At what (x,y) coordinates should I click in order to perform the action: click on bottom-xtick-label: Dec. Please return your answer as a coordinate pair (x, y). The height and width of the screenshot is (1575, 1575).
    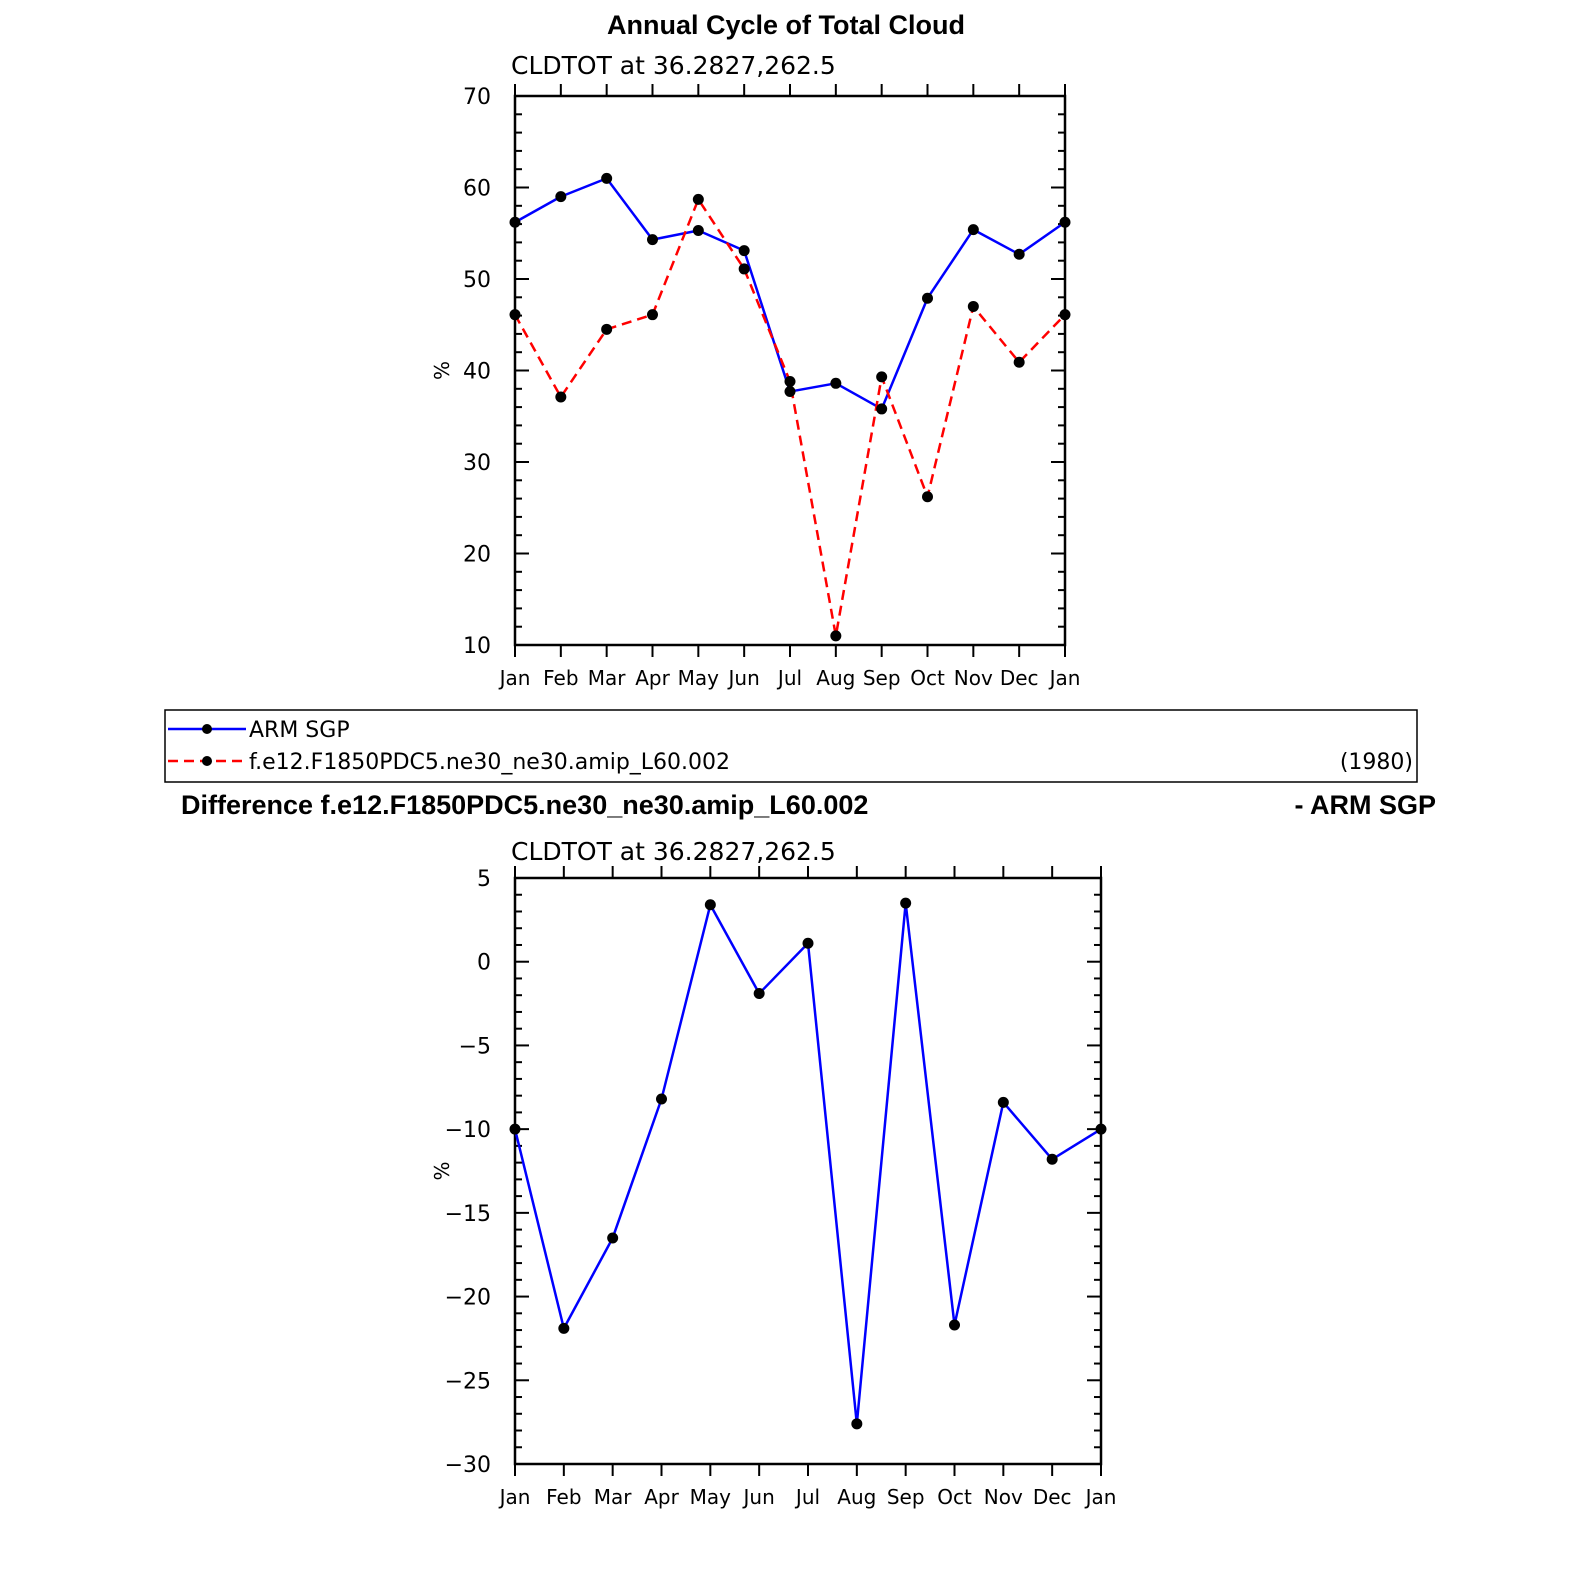
    Looking at the image, I should click on (1052, 1497).